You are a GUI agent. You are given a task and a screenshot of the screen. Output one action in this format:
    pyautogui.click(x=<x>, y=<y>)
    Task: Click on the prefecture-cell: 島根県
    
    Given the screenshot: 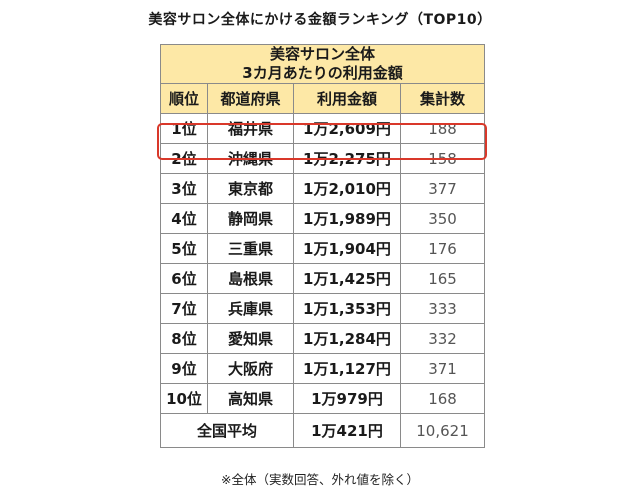 What is the action you would take?
    pyautogui.click(x=250, y=278)
    